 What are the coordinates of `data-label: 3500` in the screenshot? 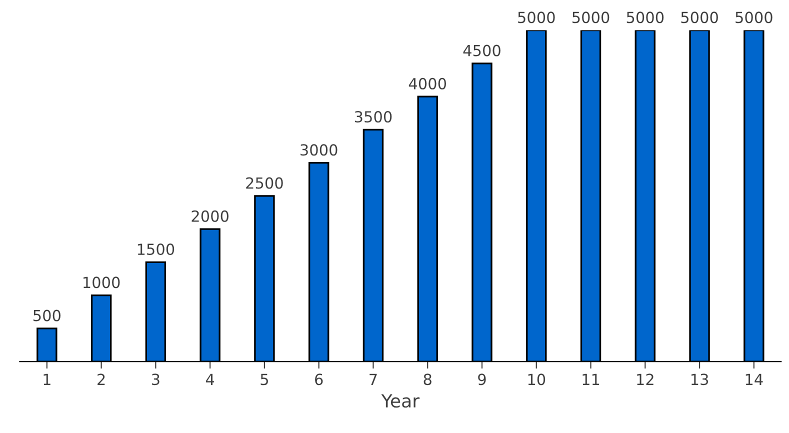 It's located at (373, 117).